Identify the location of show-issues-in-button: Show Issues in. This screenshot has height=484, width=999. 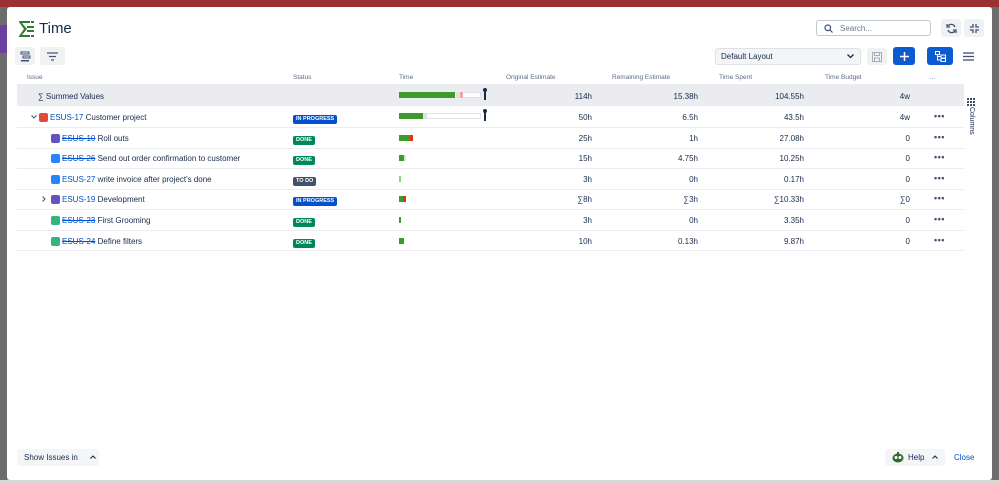
(58, 457).